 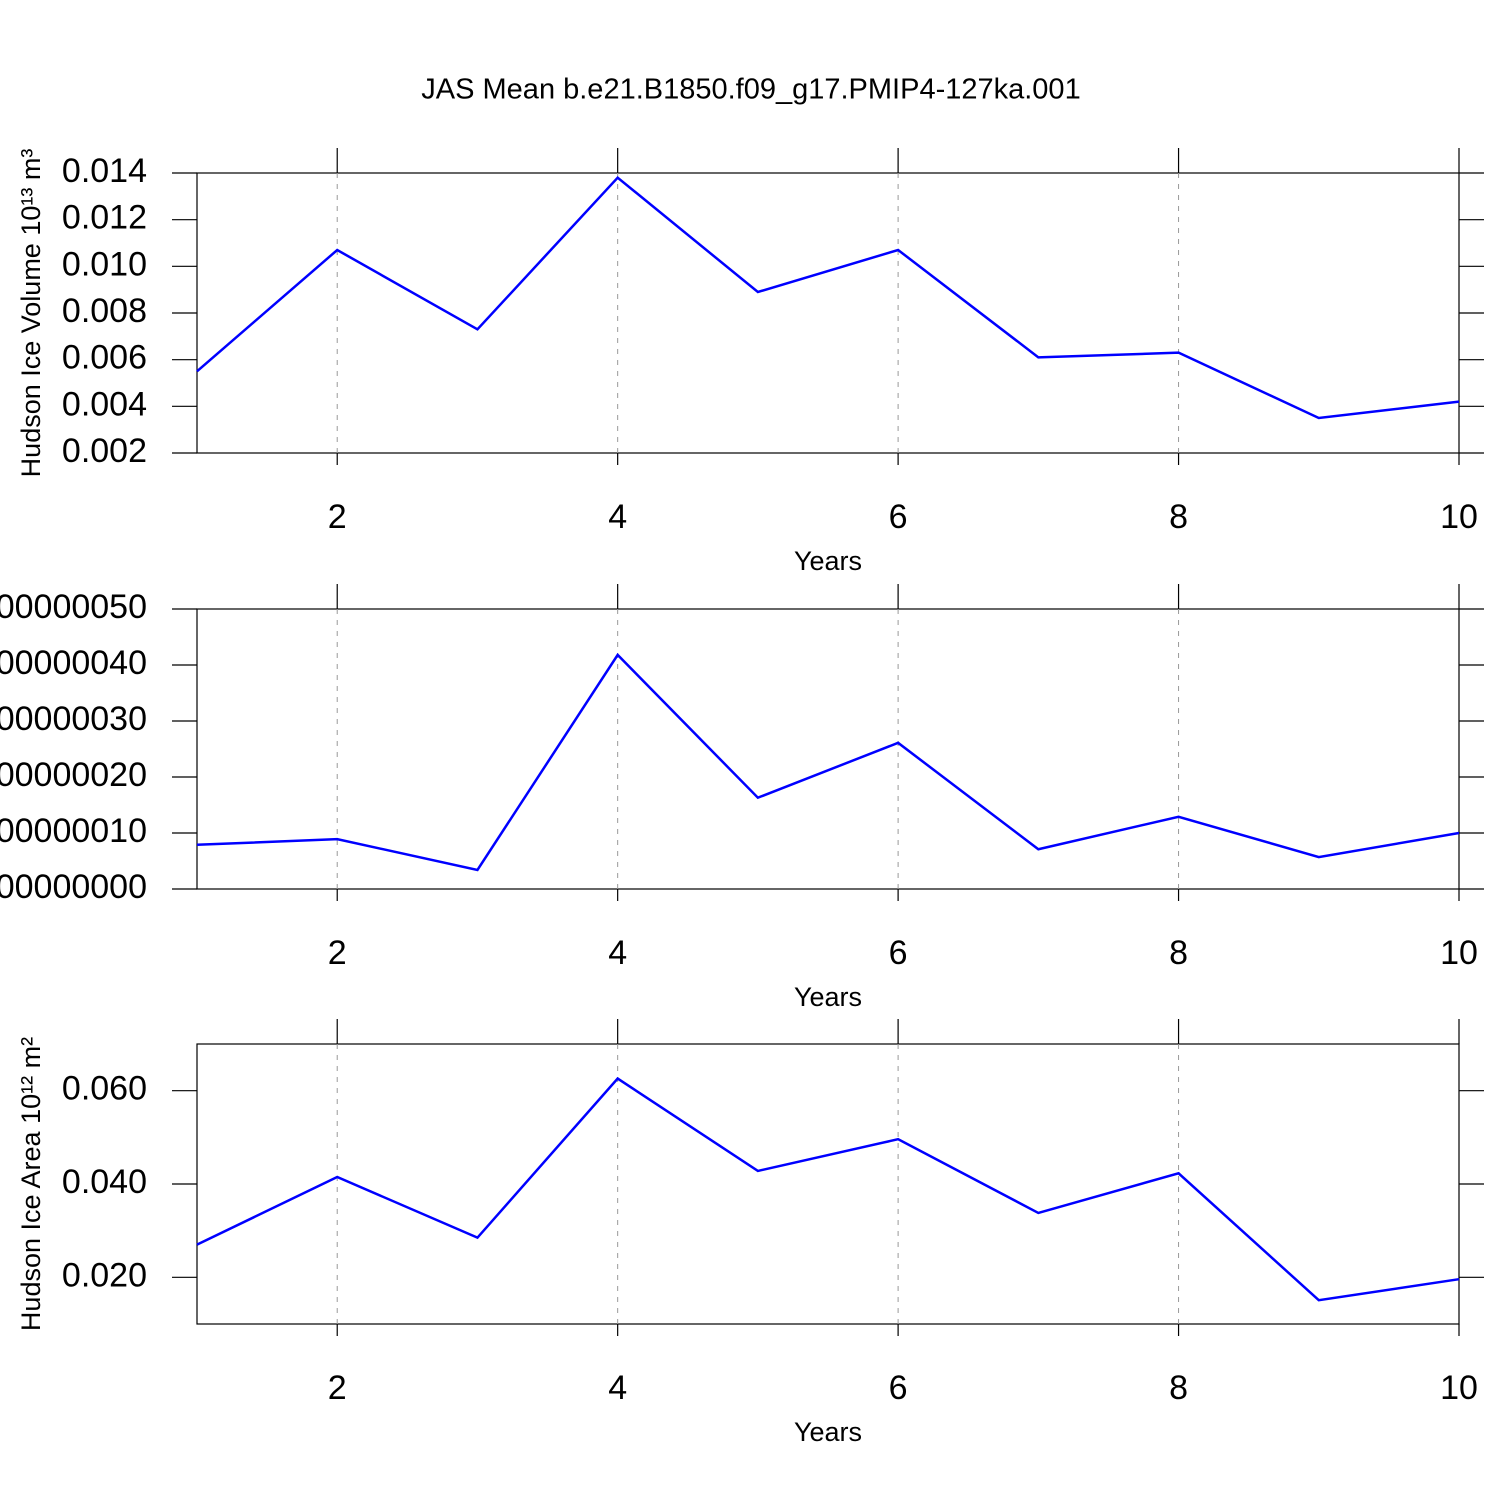 What do you see at coordinates (73, 887) in the screenshot?
I see `y-tick-label: 0.00000000` at bounding box center [73, 887].